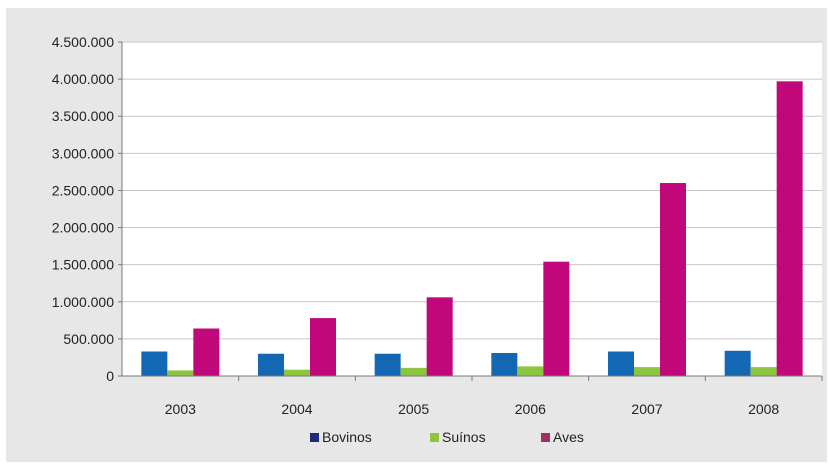 This screenshot has height=467, width=829. Describe the element at coordinates (673, 279) in the screenshot. I see `bar-aves-2007` at that location.